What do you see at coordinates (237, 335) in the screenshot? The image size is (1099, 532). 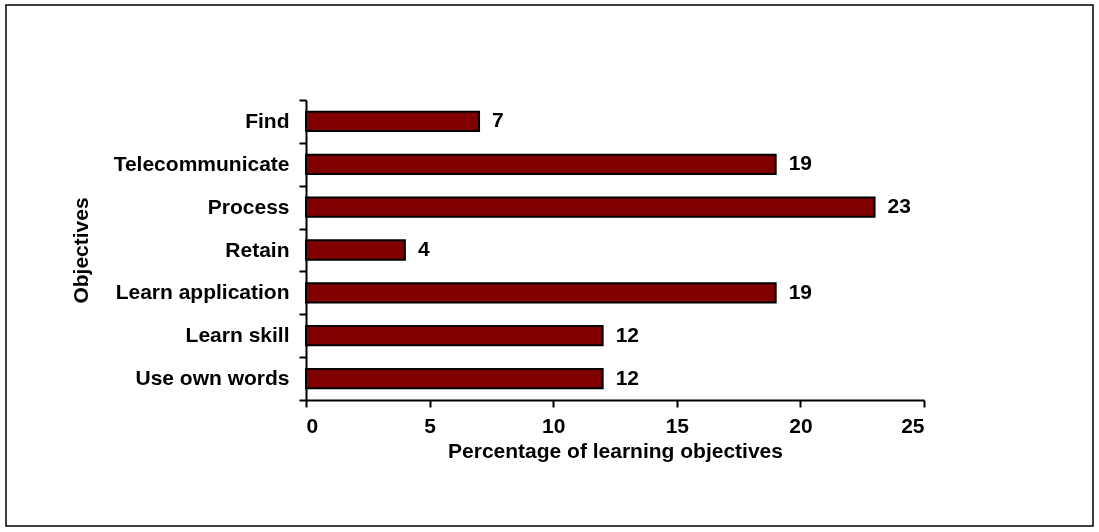 I see `y-tick-label: Learn skill` at bounding box center [237, 335].